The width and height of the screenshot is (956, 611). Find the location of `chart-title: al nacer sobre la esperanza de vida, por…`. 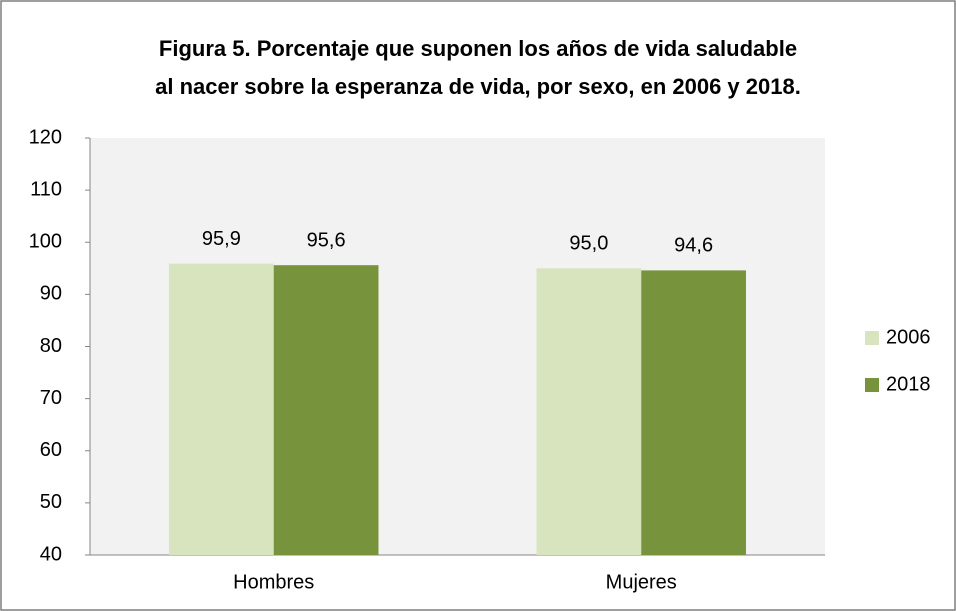

chart-title: al nacer sobre la esperanza de vida, por… is located at coordinates (478, 86).